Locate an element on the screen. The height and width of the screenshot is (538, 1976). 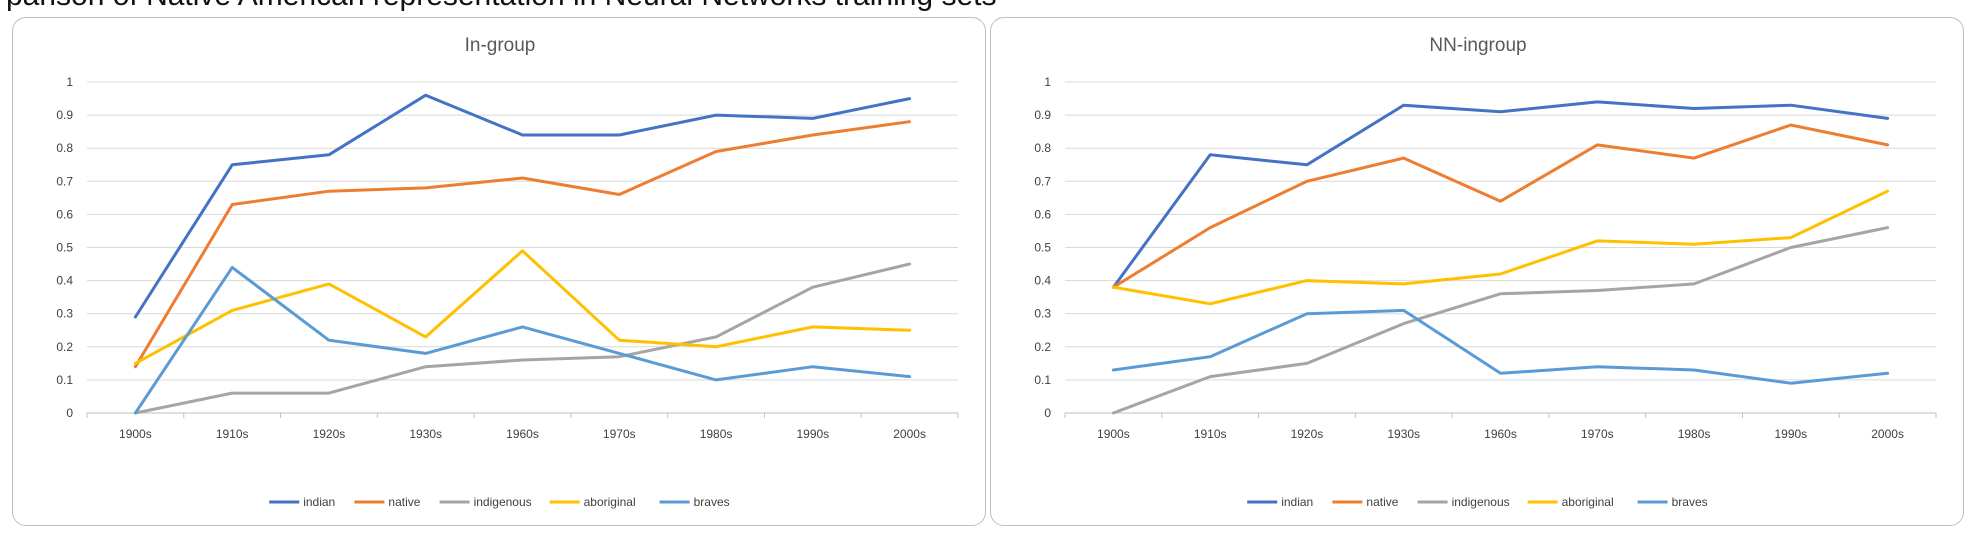
chart-title: NN-ingroup is located at coordinates (1477, 45).